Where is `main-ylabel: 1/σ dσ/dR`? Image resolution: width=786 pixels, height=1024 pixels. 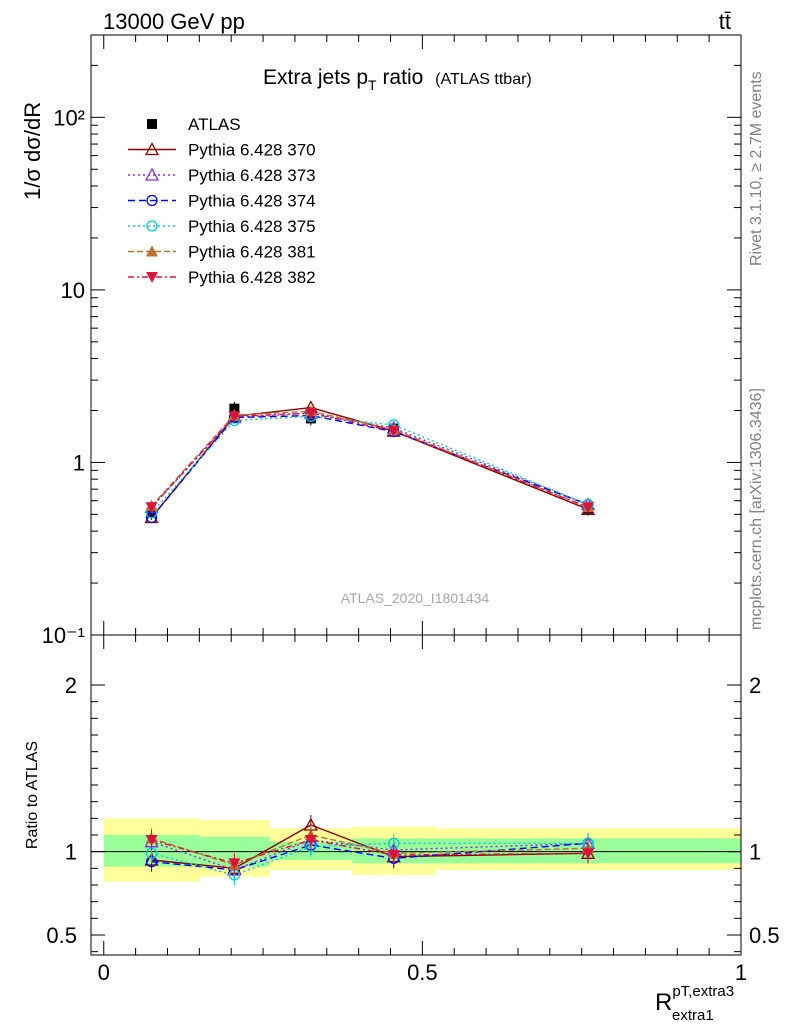 main-ylabel: 1/σ dσ/dR is located at coordinates (32, 151).